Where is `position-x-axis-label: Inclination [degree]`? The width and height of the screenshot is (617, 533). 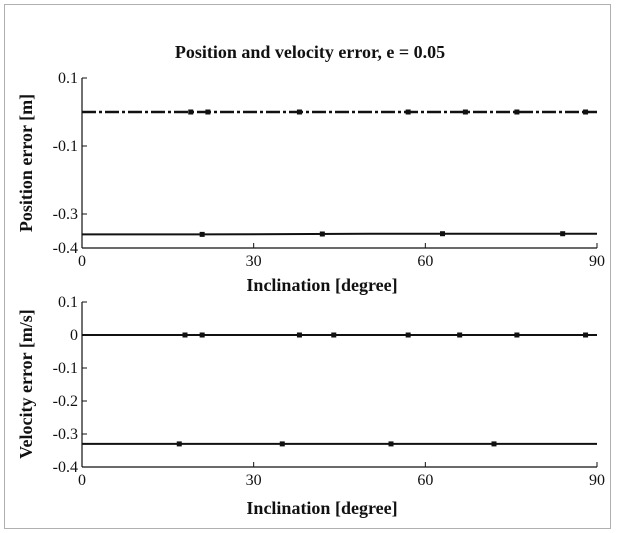 position-x-axis-label: Inclination [degree] is located at coordinates (321, 285).